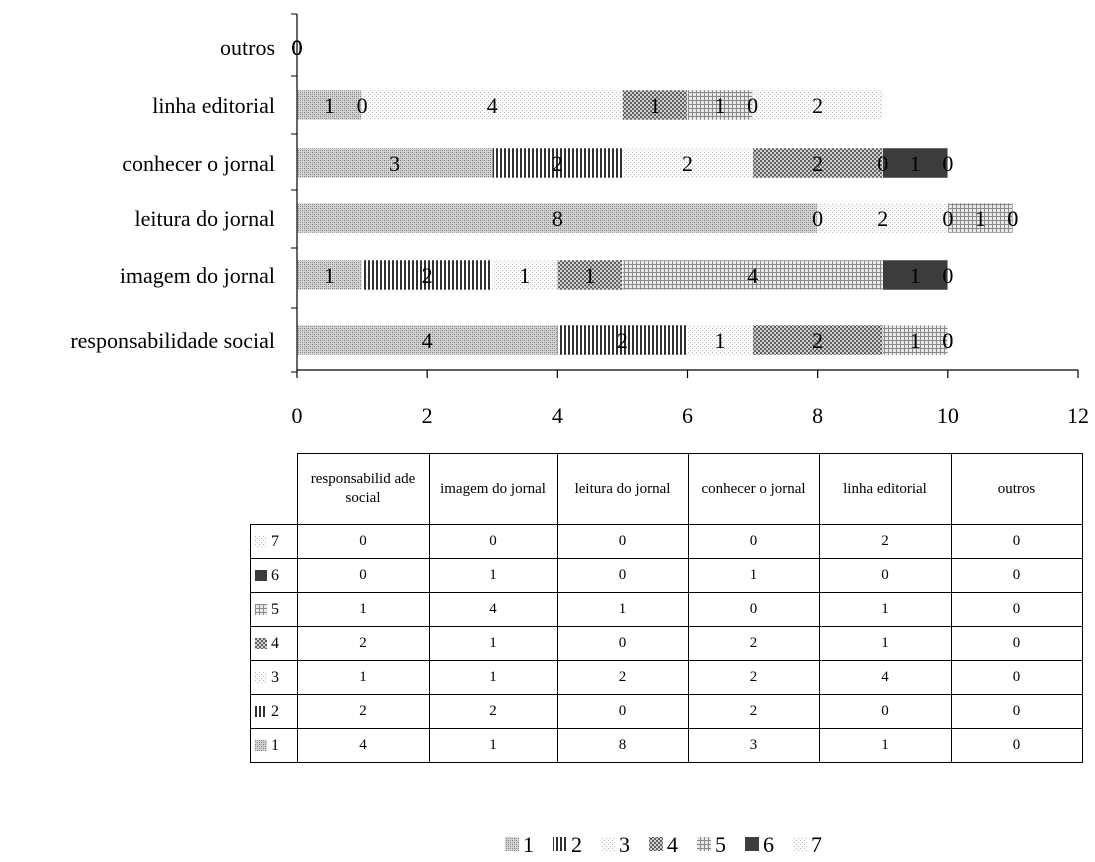 The height and width of the screenshot is (862, 1095). I want to click on table-column-header: conhecer o jornal, so click(753, 489).